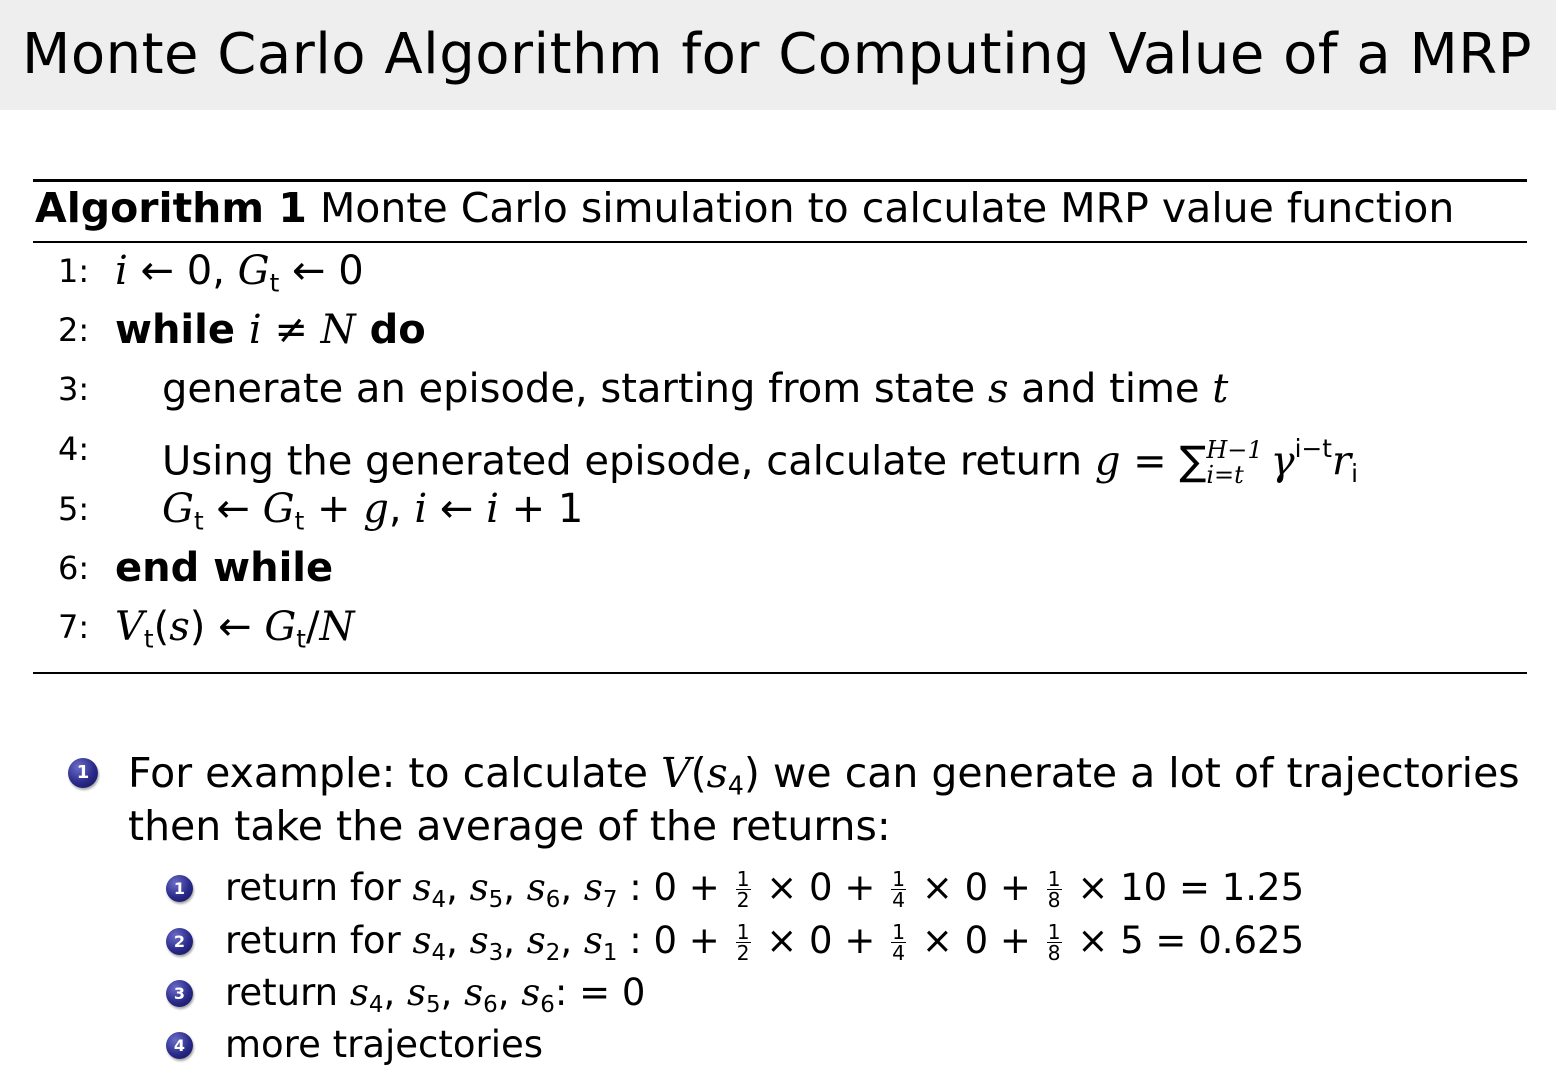  Describe the element at coordinates (1131, 773) in the screenshot. I see `text-run: ) we can generate a lot of trajectories` at that location.